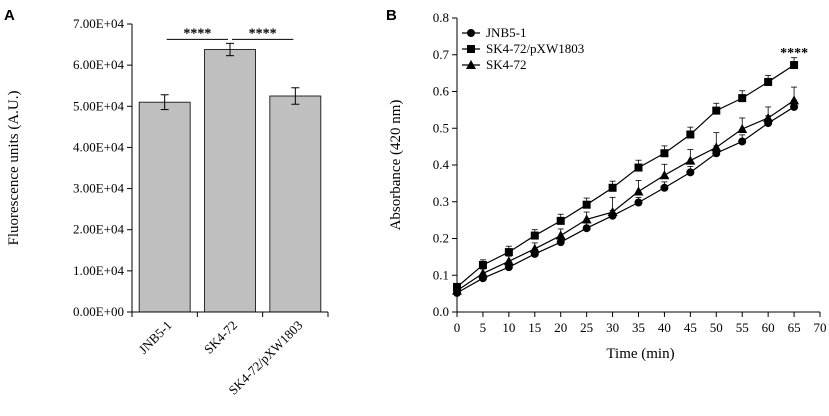 The width and height of the screenshot is (829, 416). I want to click on line-chart-x-tick-label: 35, so click(638, 327).